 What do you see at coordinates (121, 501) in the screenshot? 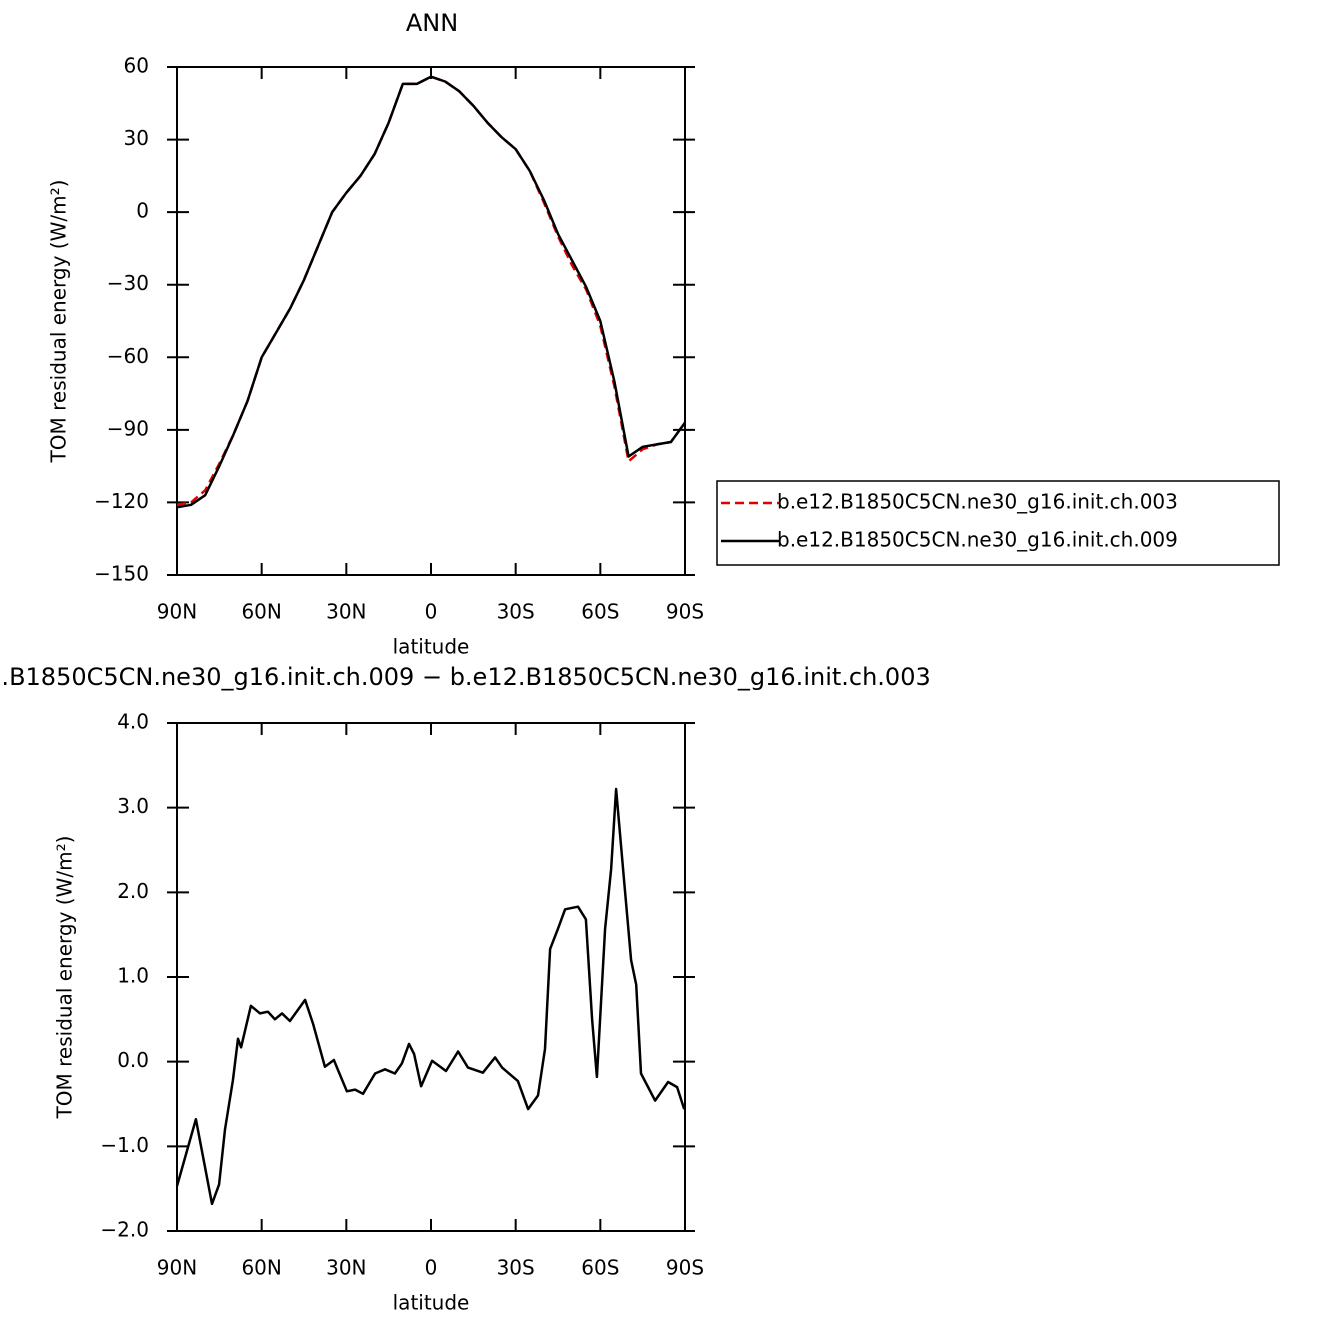
I see `y-tick-label: −120` at bounding box center [121, 501].